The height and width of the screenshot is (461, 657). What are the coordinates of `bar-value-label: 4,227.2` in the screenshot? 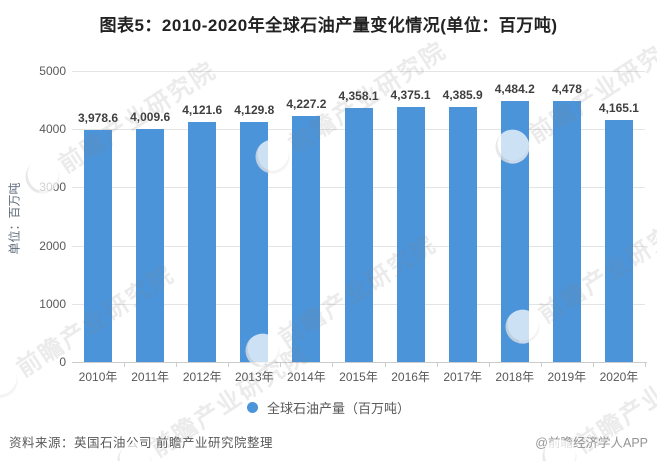 It's located at (306, 103).